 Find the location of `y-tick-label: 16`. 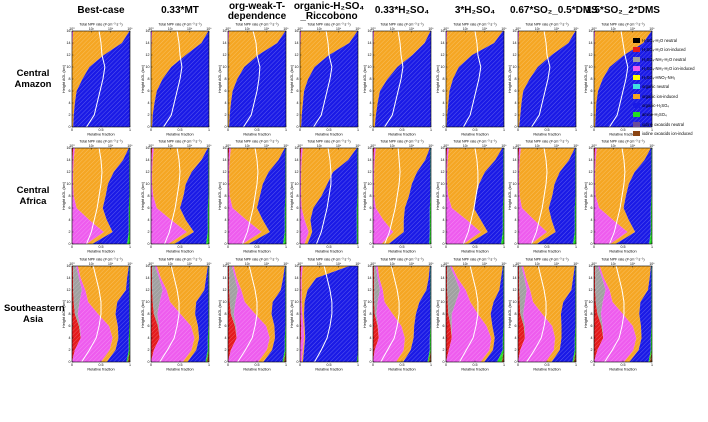

y-tick-label: 16 is located at coordinates (370, 31).